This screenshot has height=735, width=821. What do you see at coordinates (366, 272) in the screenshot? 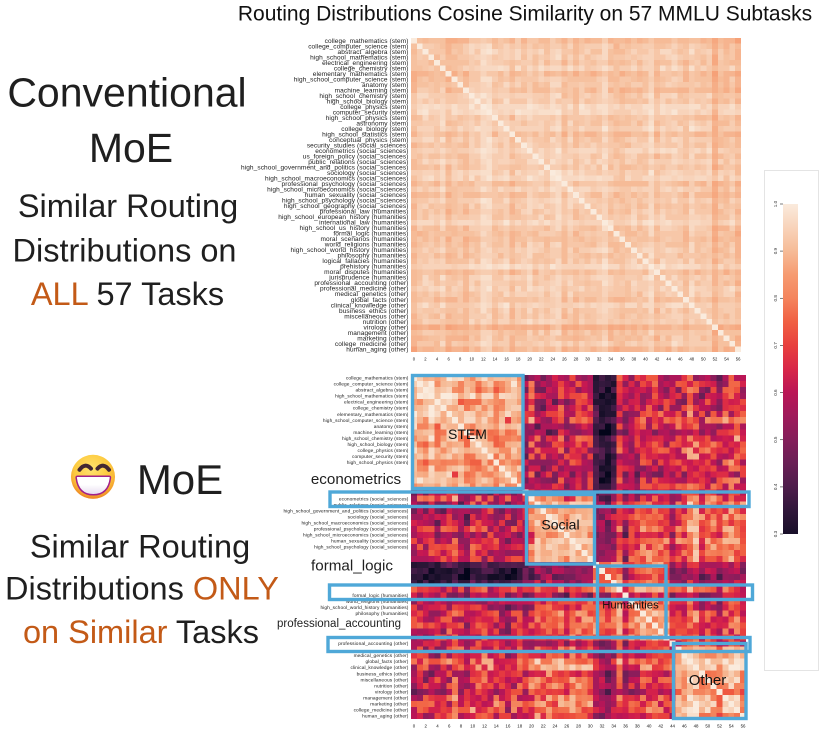
I see `svg-text: moral_disputes (humanities)` at bounding box center [366, 272].